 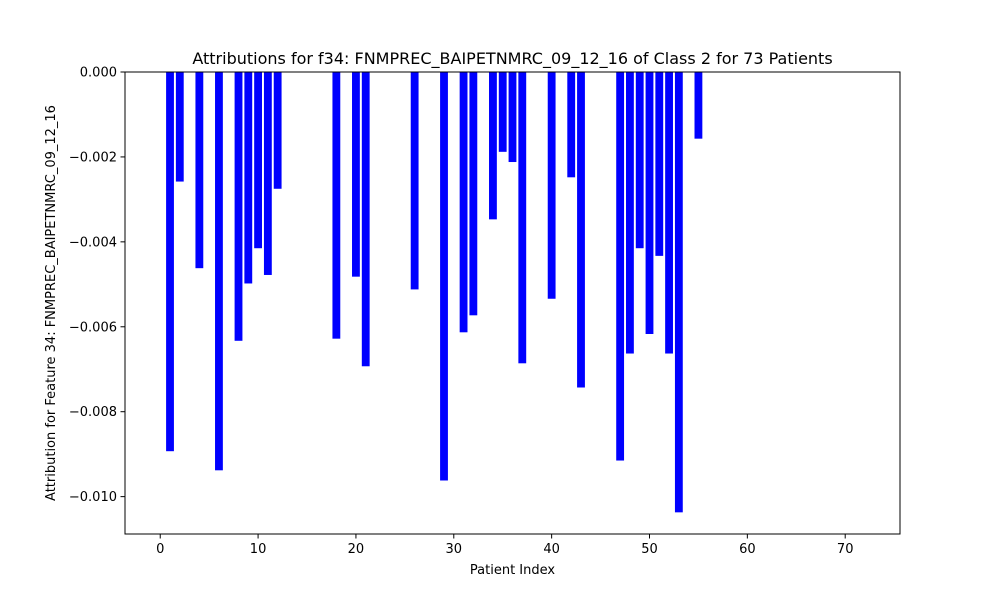 What do you see at coordinates (93, 497) in the screenshot?
I see `y-tick-label: −0.010` at bounding box center [93, 497].